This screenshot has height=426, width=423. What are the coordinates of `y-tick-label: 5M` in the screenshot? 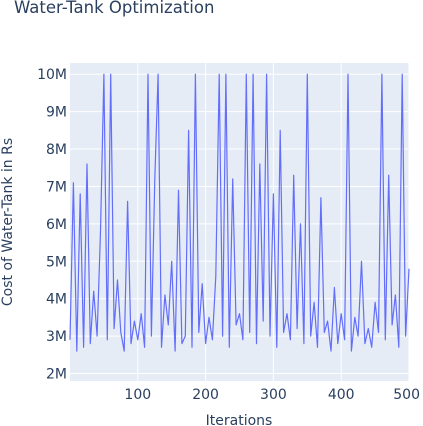 It's located at (56, 262).